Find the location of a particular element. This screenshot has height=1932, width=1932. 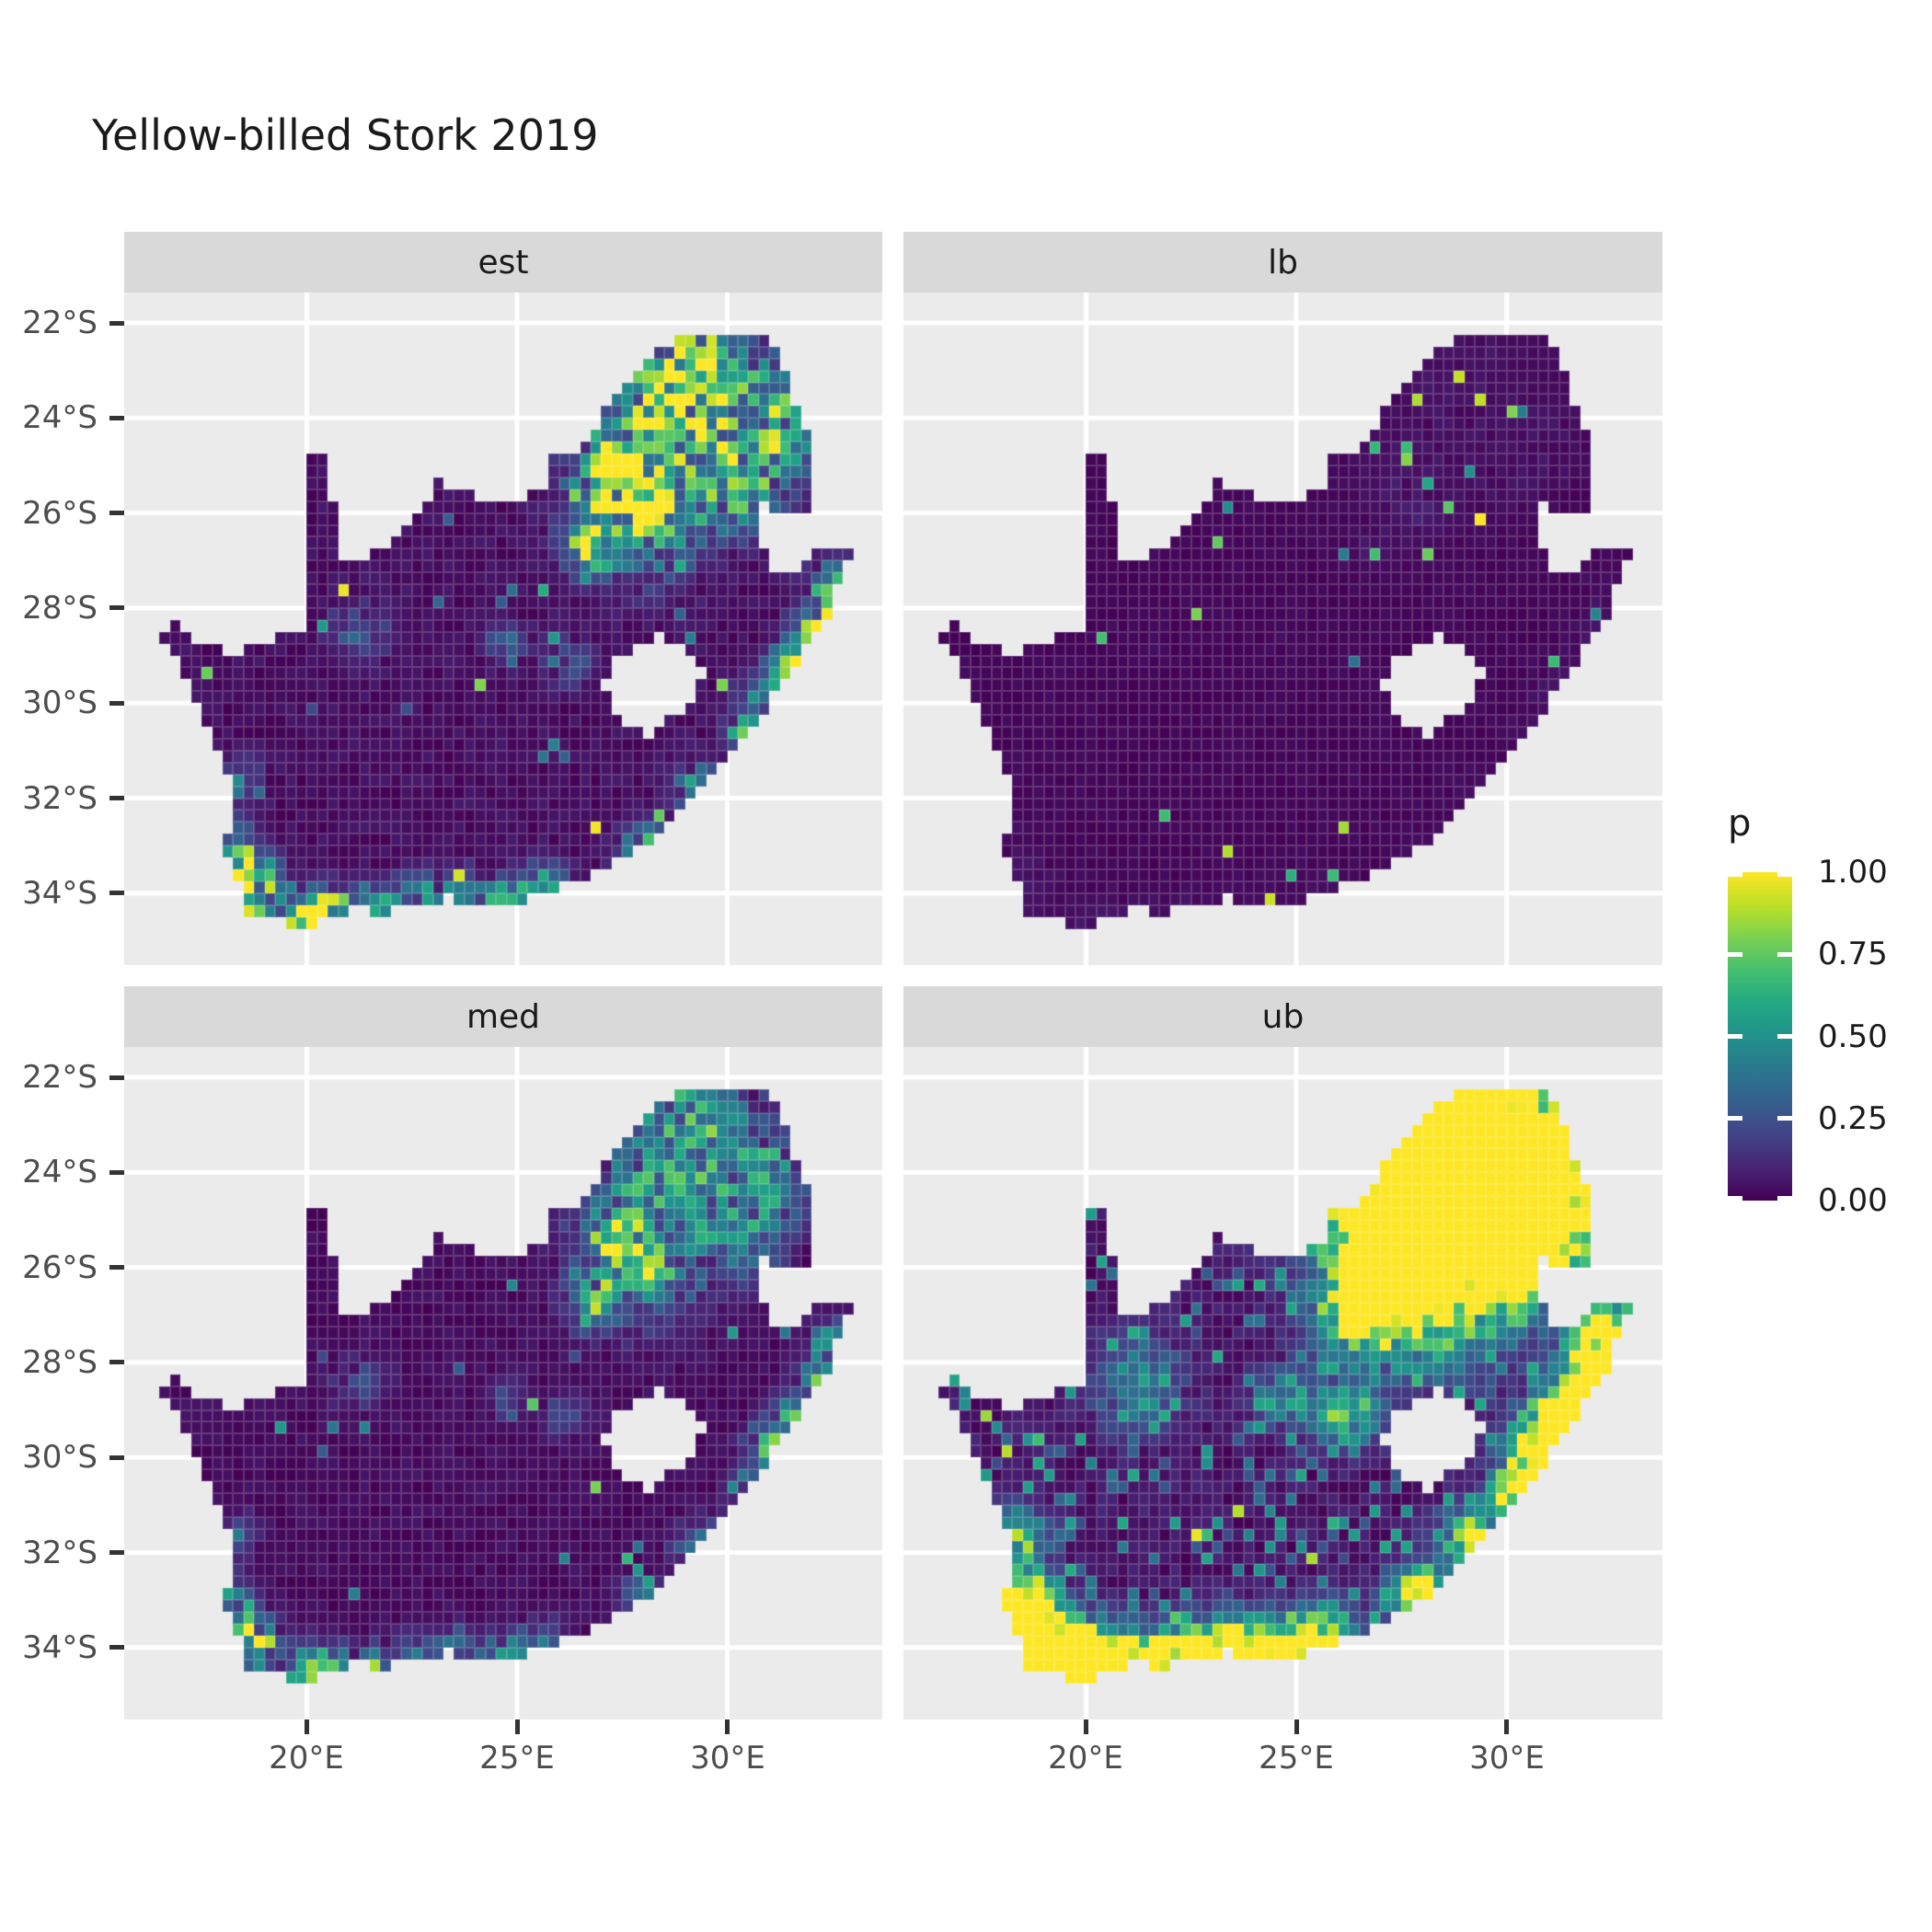

legend-tick-label: 0.00 is located at coordinates (1853, 1200).